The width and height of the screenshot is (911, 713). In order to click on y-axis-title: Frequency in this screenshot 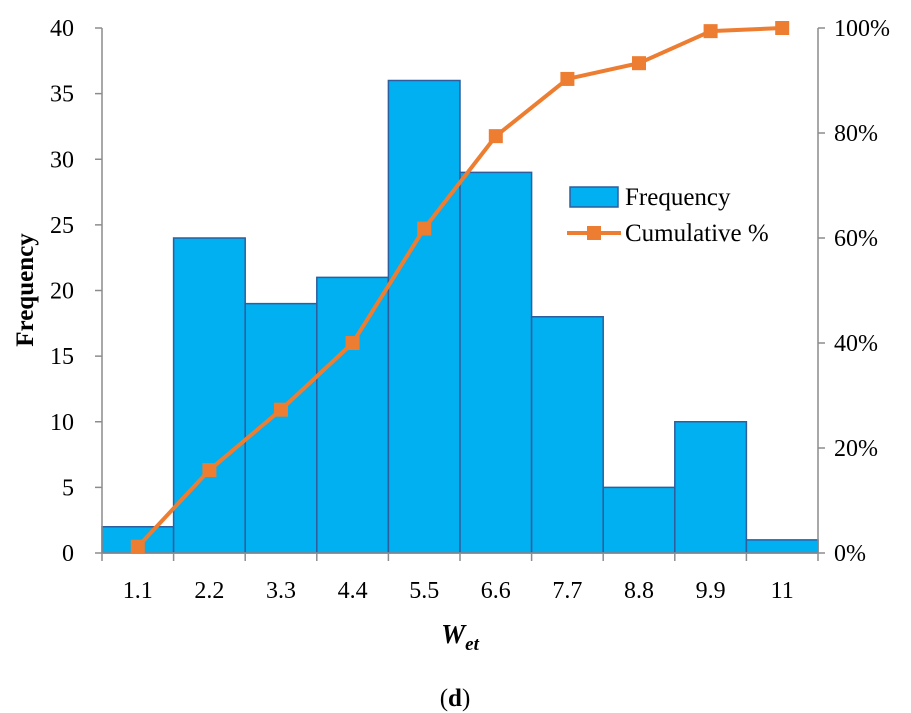, I will do `click(25, 290)`.